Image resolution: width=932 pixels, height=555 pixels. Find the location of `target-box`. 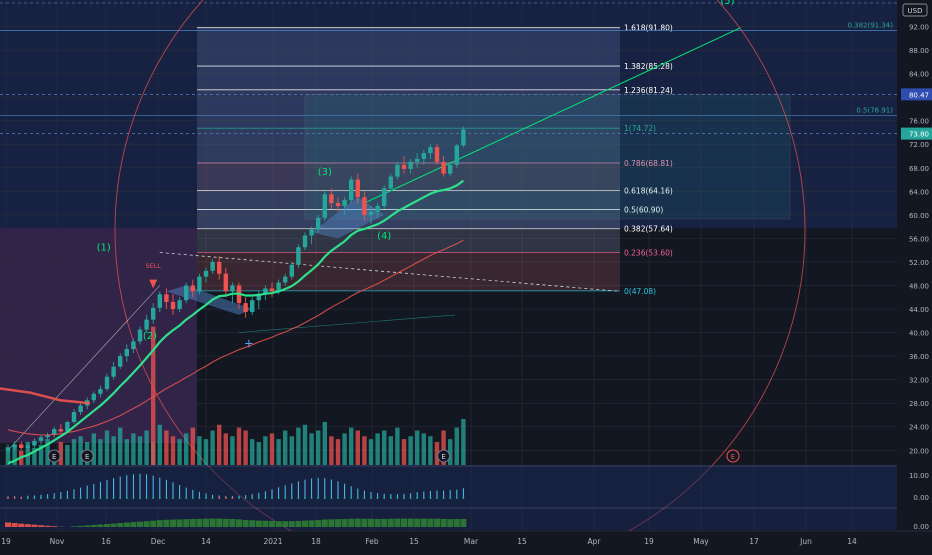

target-box is located at coordinates (547, 156).